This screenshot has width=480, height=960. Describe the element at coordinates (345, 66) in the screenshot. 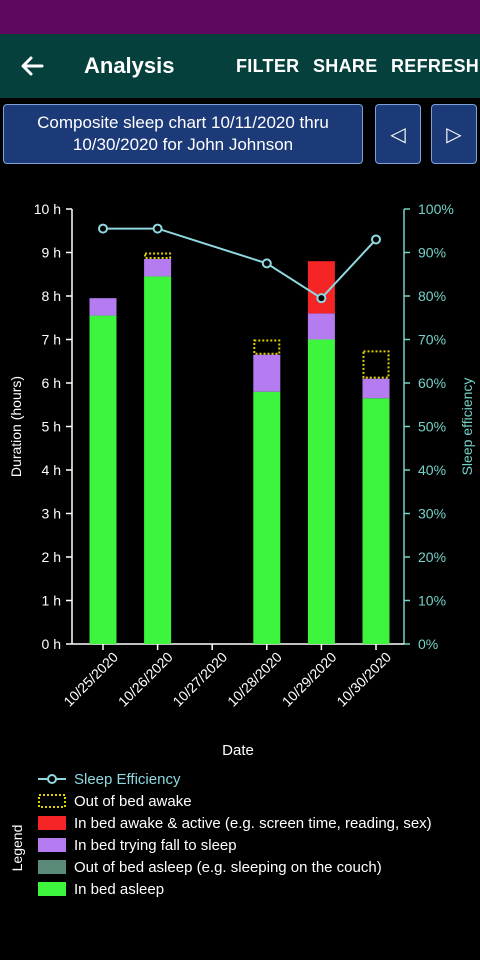

I see `share-button: SHARE` at that location.